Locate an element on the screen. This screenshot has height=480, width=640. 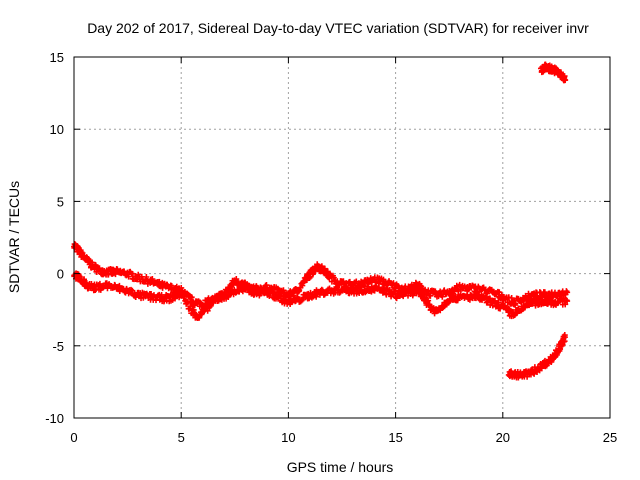
x-tick-label: 0 is located at coordinates (73, 437).